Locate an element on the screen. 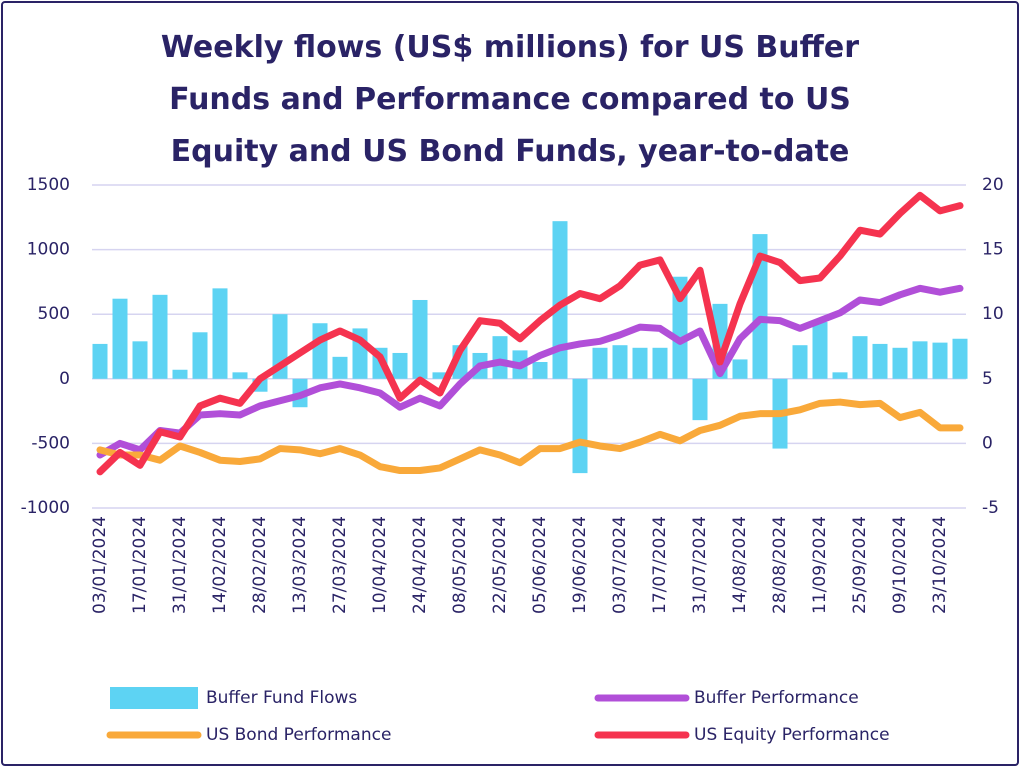 This screenshot has width=1024, height=771. y-tick-label: -1000 is located at coordinates (45, 508).